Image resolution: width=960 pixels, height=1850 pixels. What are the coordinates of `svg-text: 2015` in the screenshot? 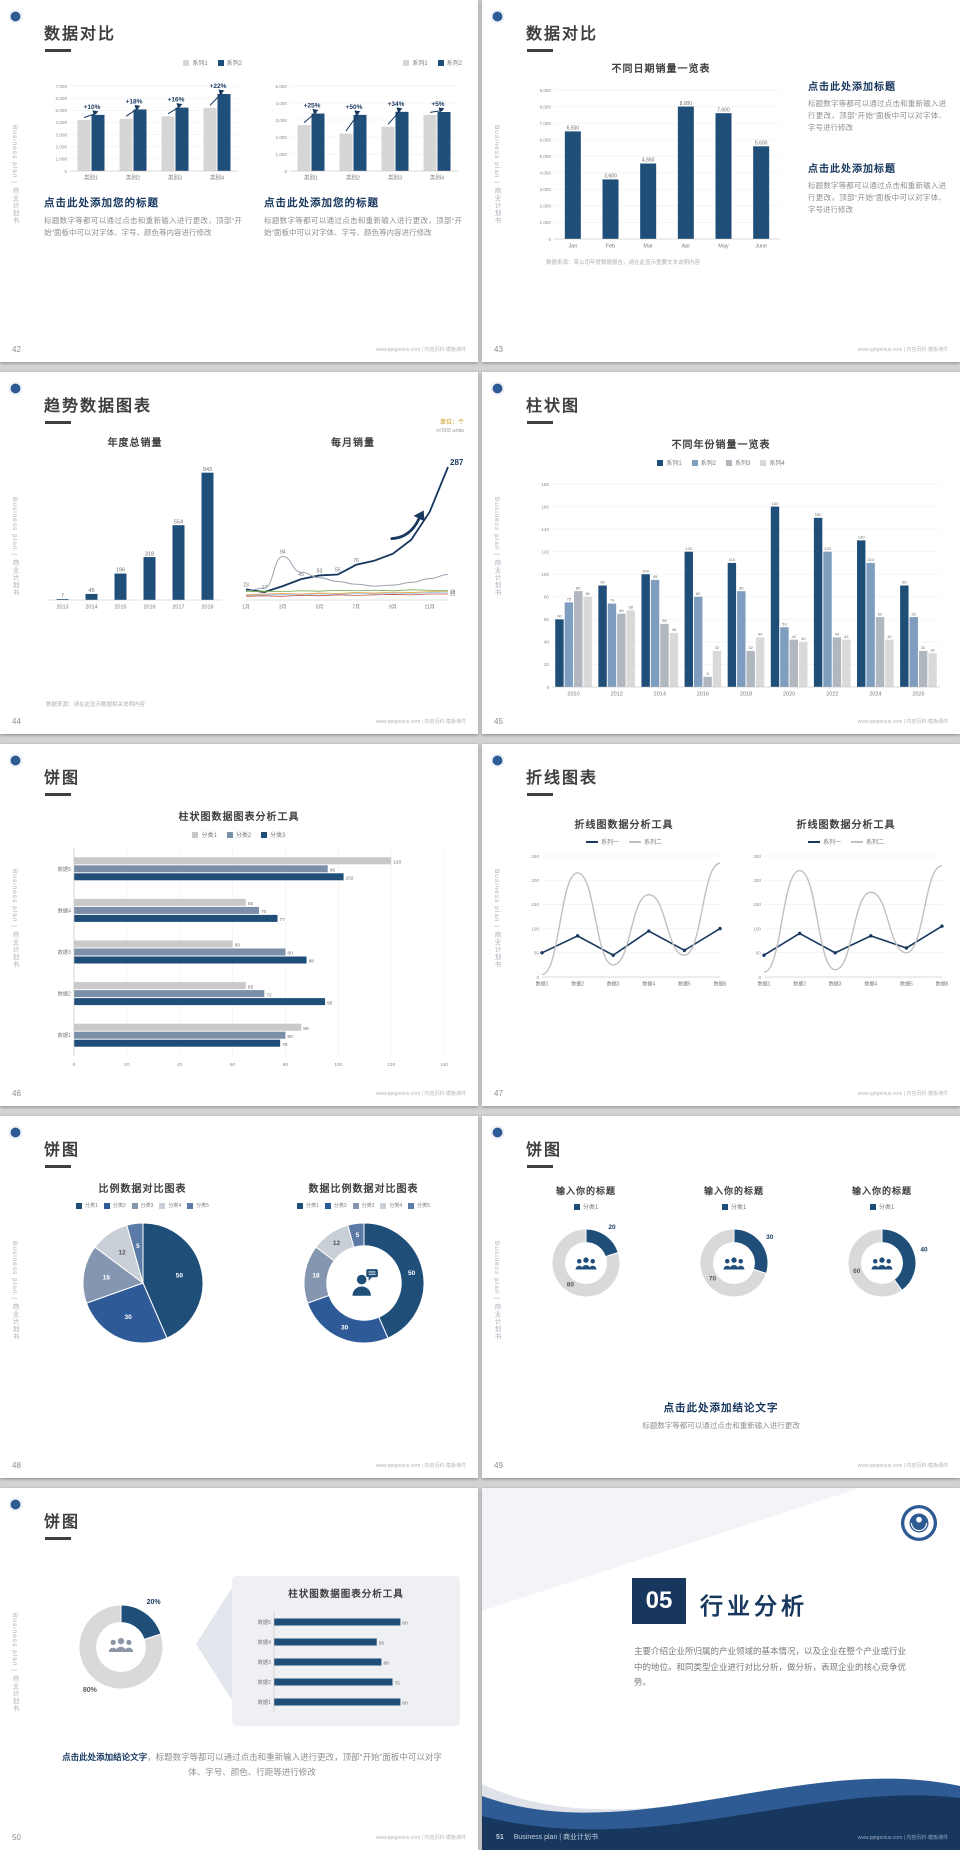 It's located at (120, 608).